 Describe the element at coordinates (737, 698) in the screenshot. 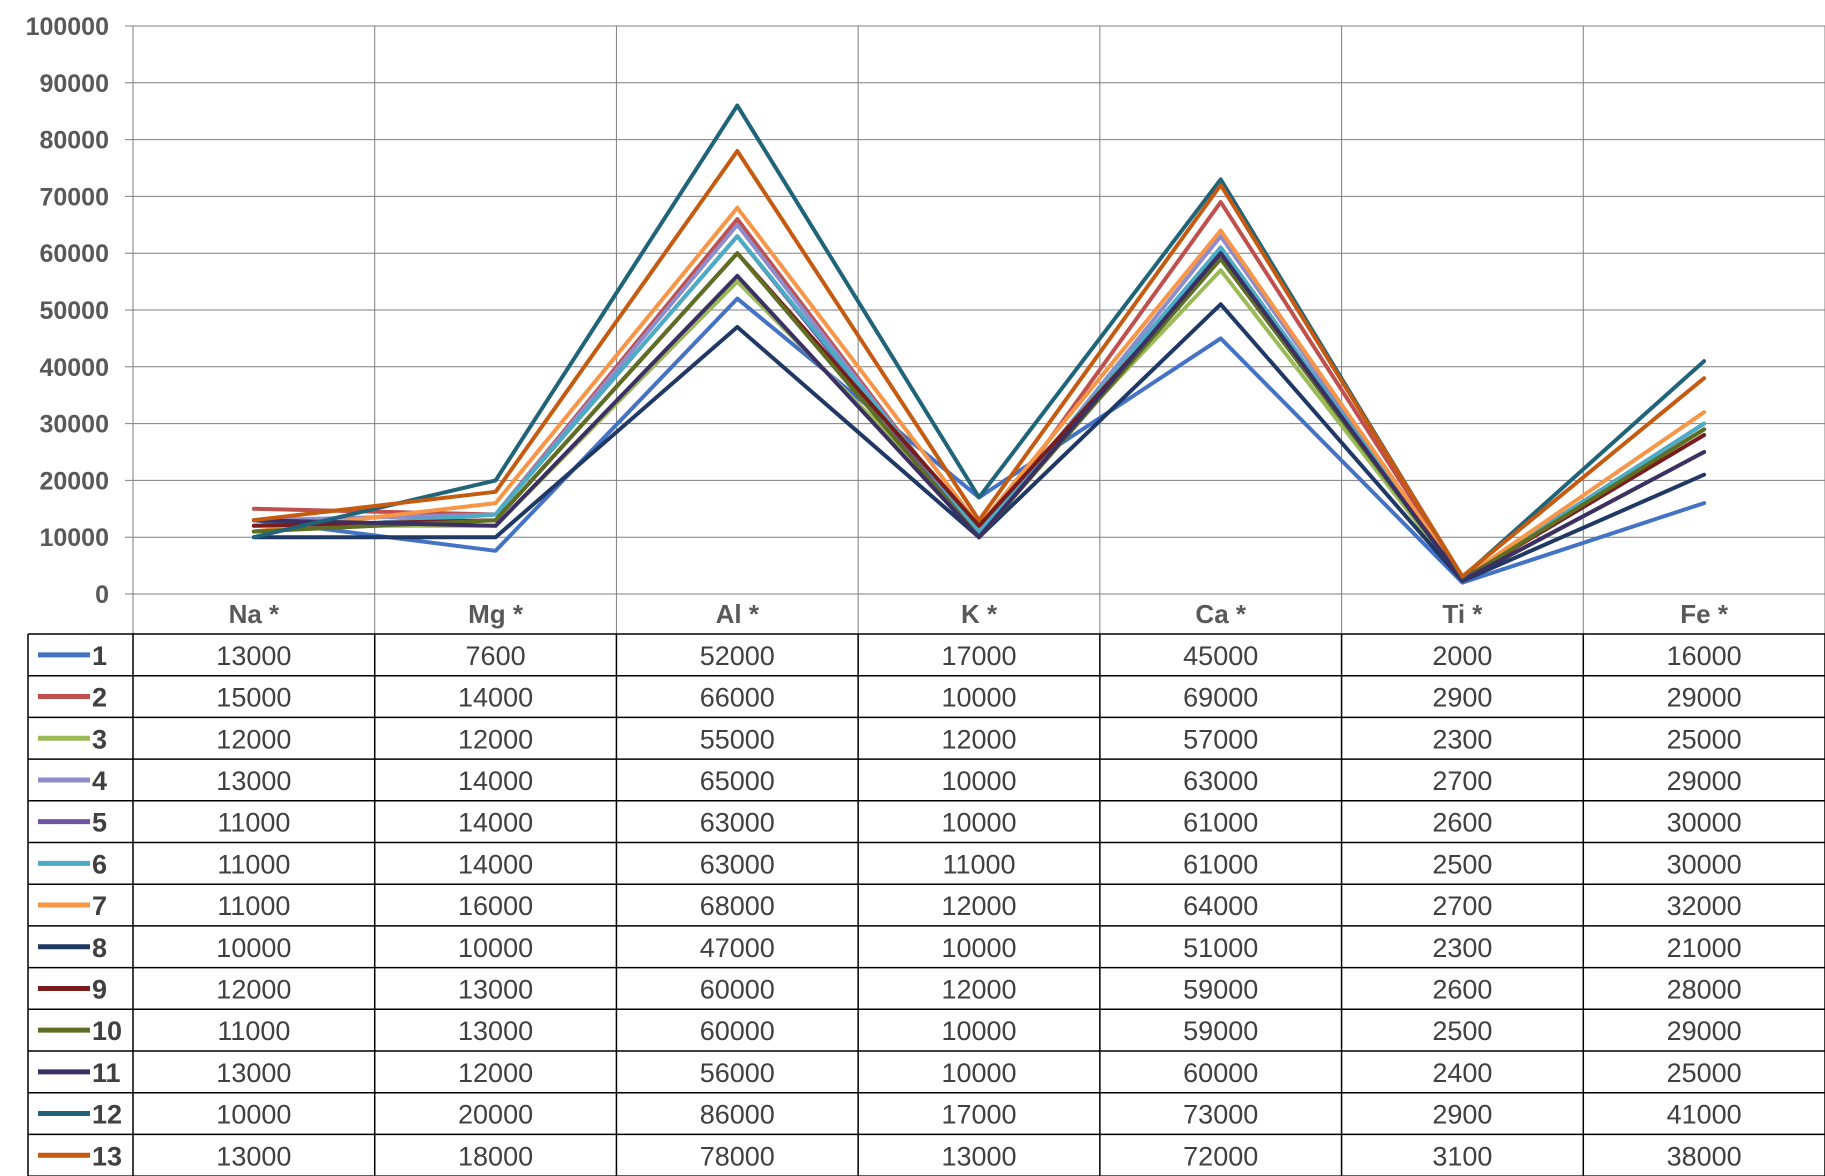

I see `table-cell-value: 66000` at that location.